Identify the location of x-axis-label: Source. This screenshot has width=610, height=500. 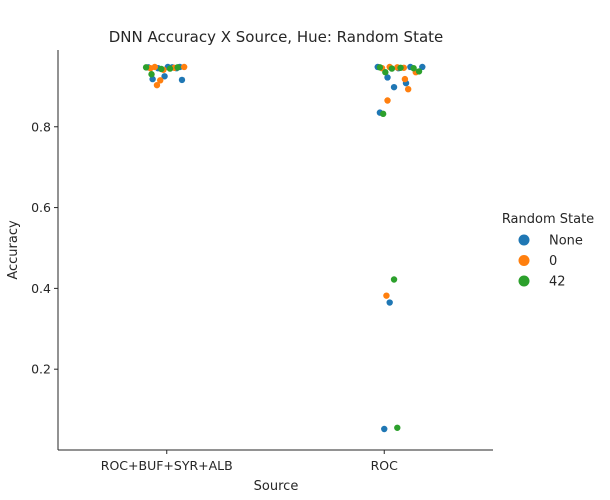
(276, 486).